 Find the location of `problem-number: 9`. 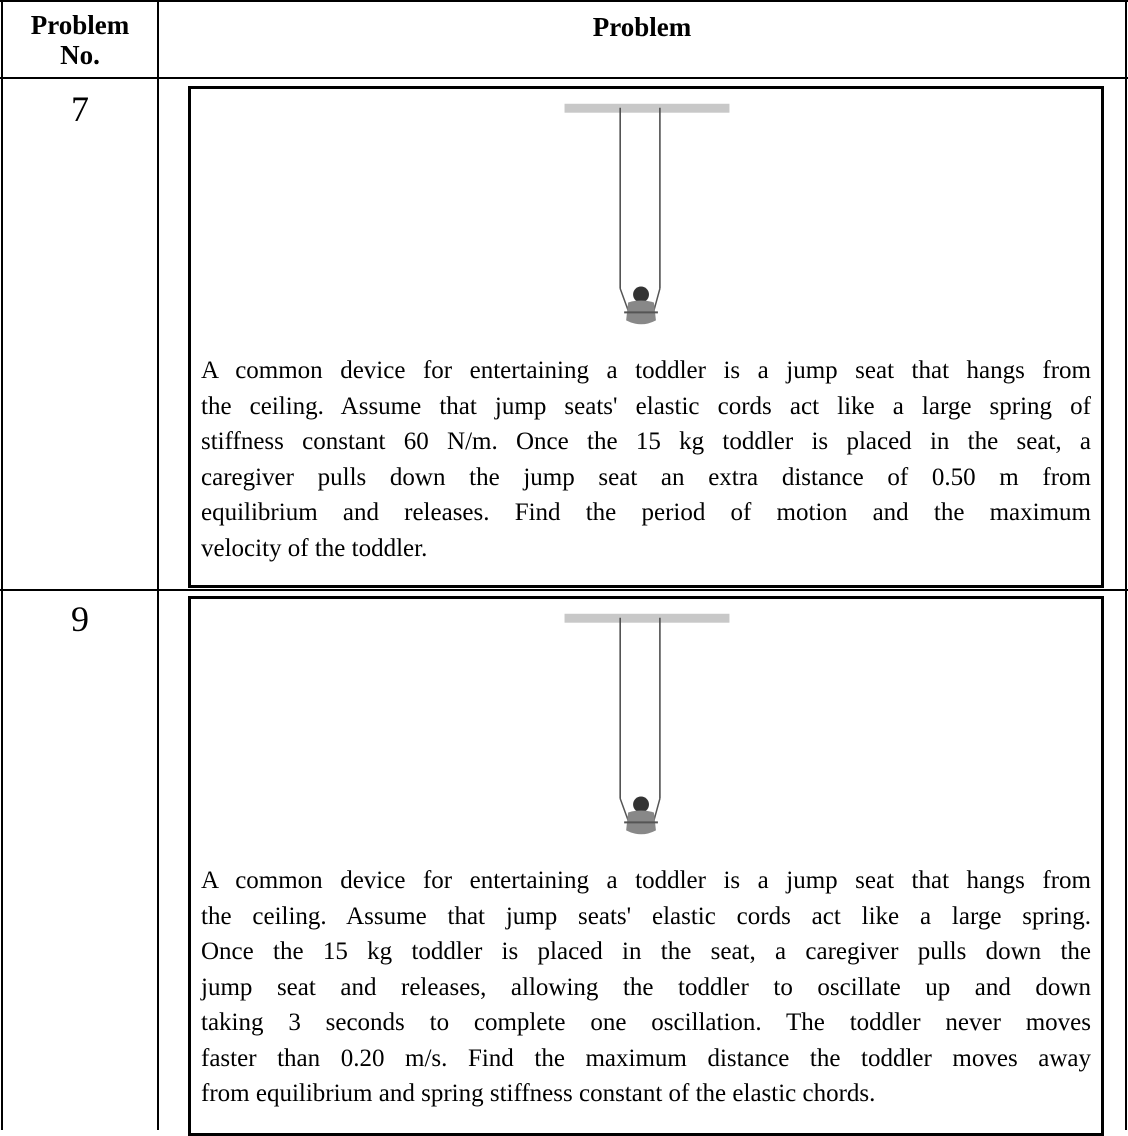

problem-number: 9 is located at coordinates (80, 619).